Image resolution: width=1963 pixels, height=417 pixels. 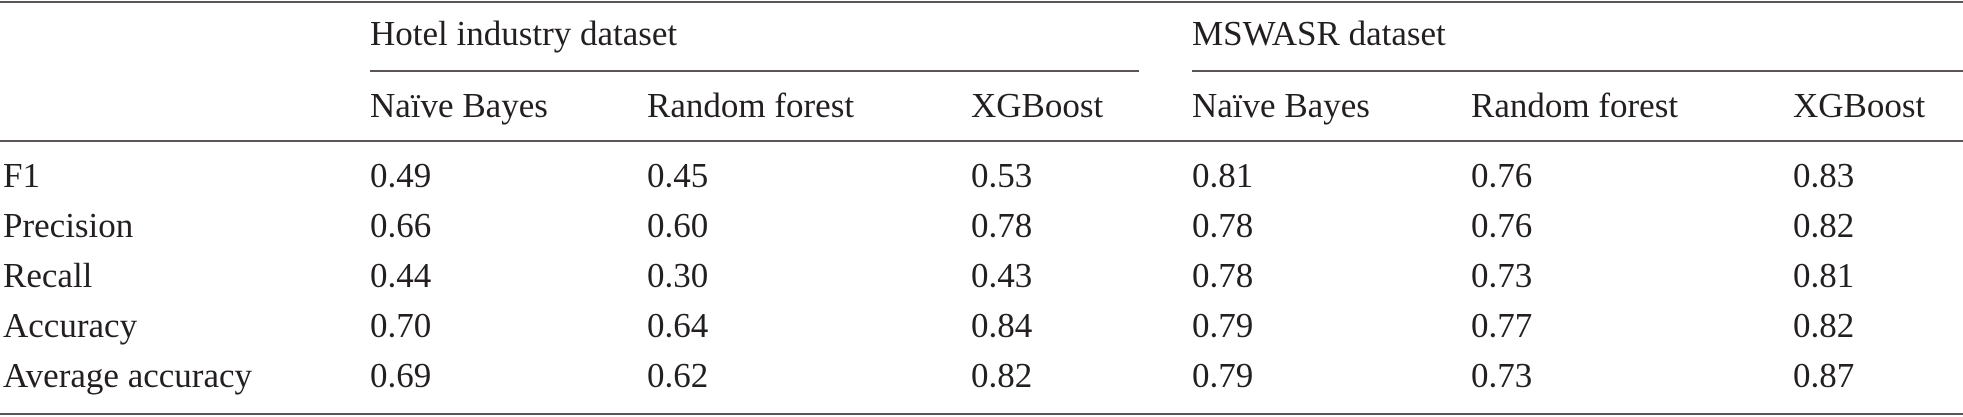 What do you see at coordinates (523, 33) in the screenshot?
I see `group-header: Hotel industry dataset` at bounding box center [523, 33].